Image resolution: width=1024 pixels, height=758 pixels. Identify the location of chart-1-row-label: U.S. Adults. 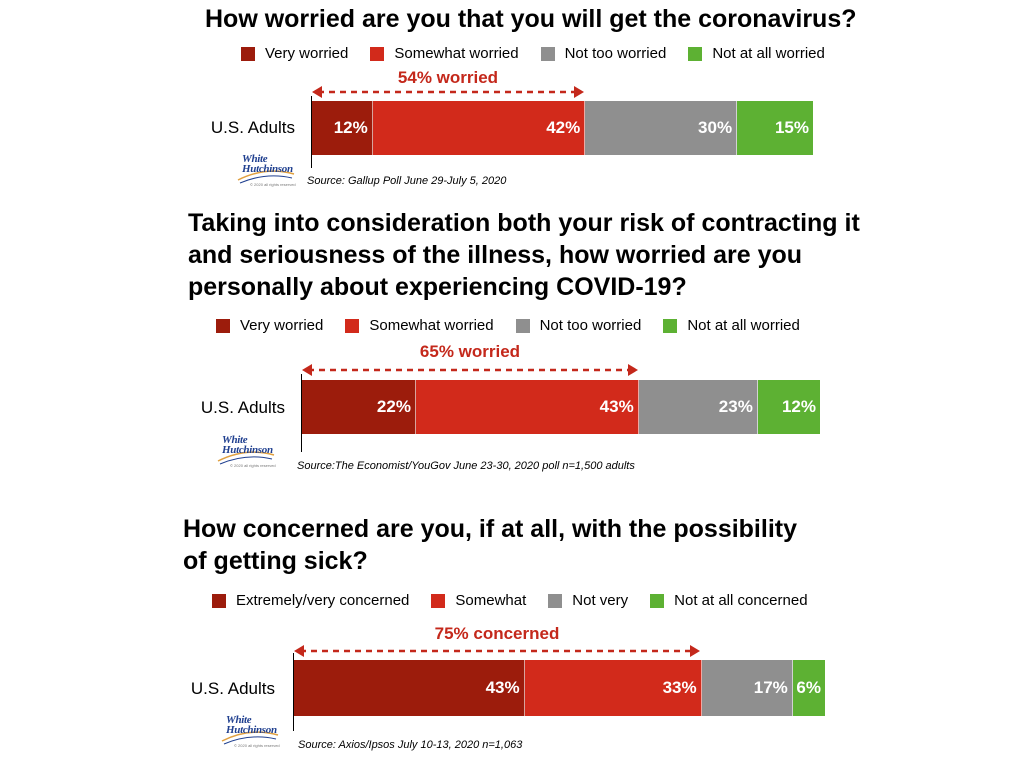
(252, 127).